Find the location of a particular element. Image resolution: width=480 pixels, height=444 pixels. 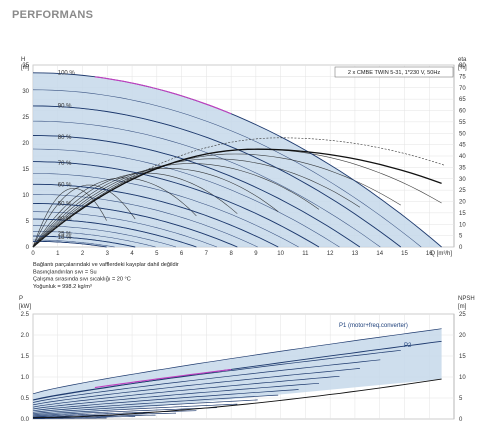

legend-text: 2 x CMBE TWIN 5-31, 1*230 V, 50Hz is located at coordinates (394, 73).